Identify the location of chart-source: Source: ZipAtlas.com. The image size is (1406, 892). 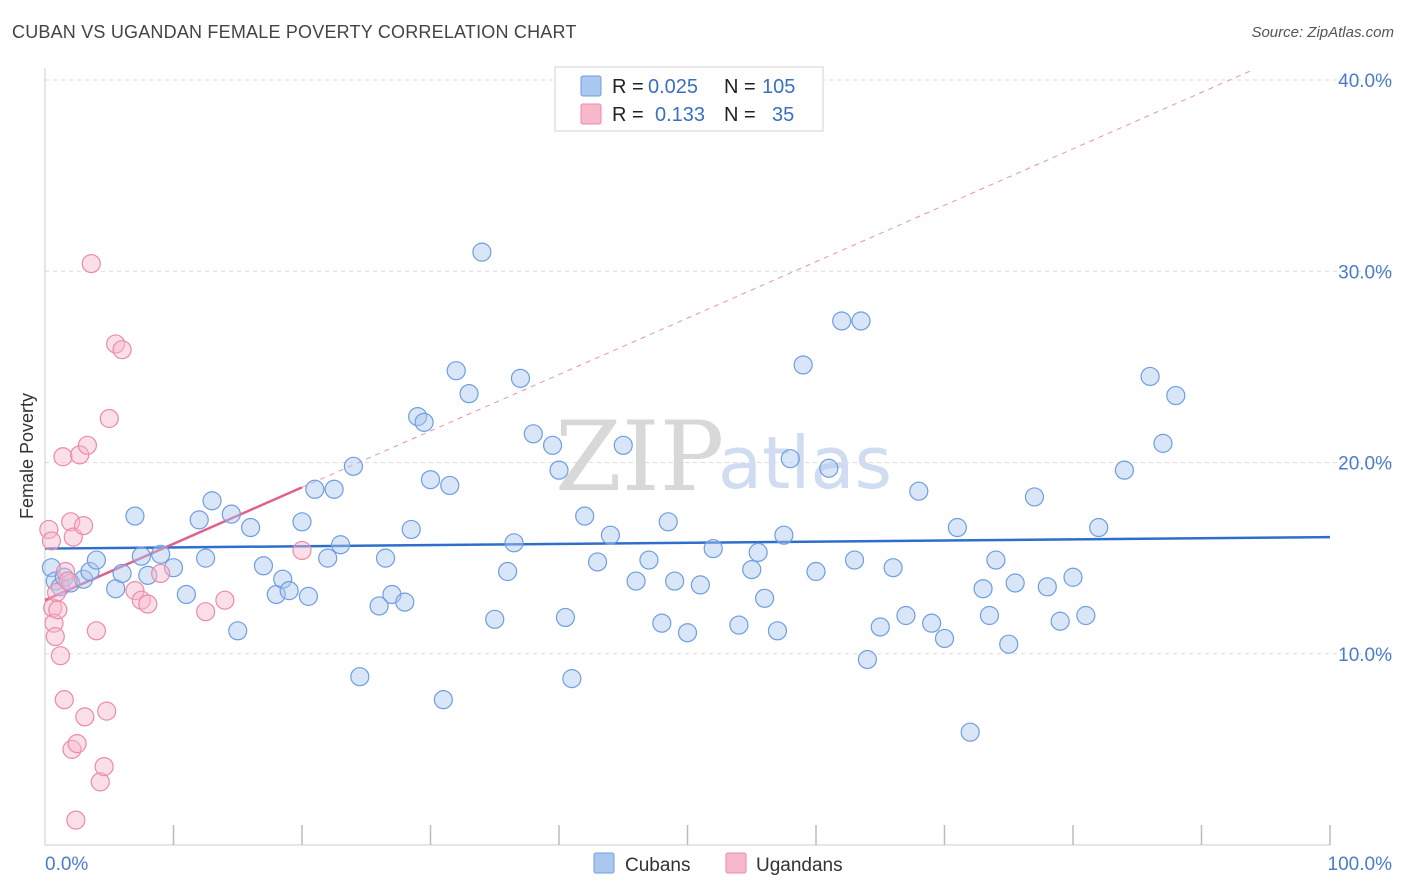
(1322, 32).